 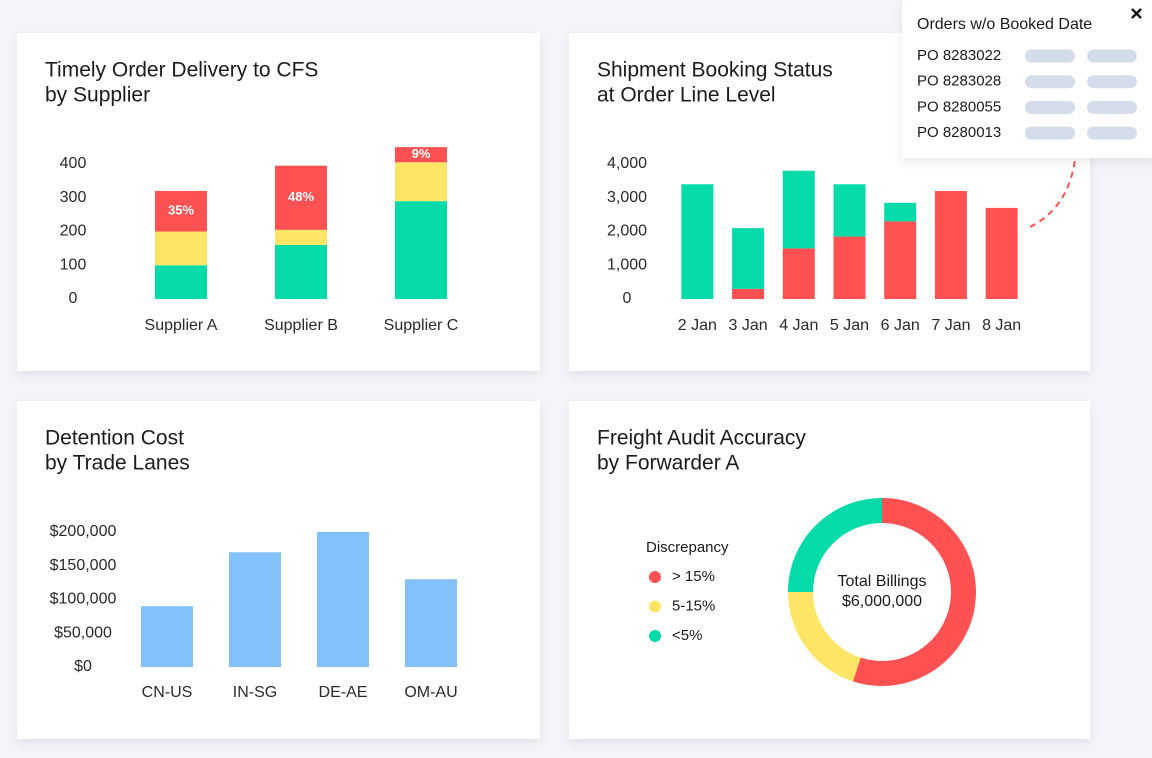 What do you see at coordinates (83, 666) in the screenshot?
I see `y-tick-label: $0` at bounding box center [83, 666].